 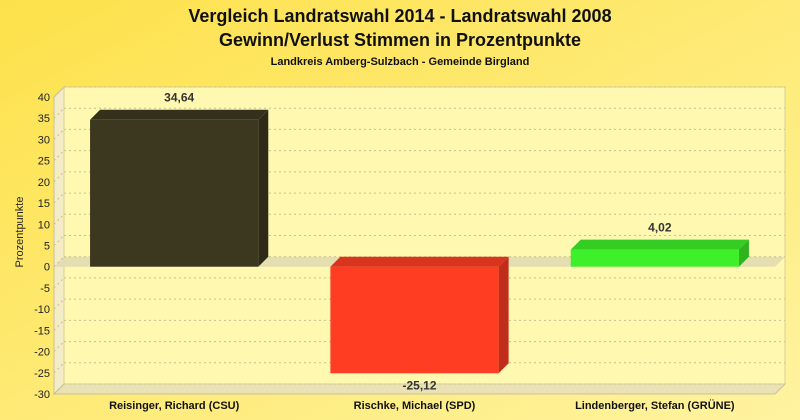 What do you see at coordinates (44, 225) in the screenshot?
I see `y-tick-label: 10` at bounding box center [44, 225].